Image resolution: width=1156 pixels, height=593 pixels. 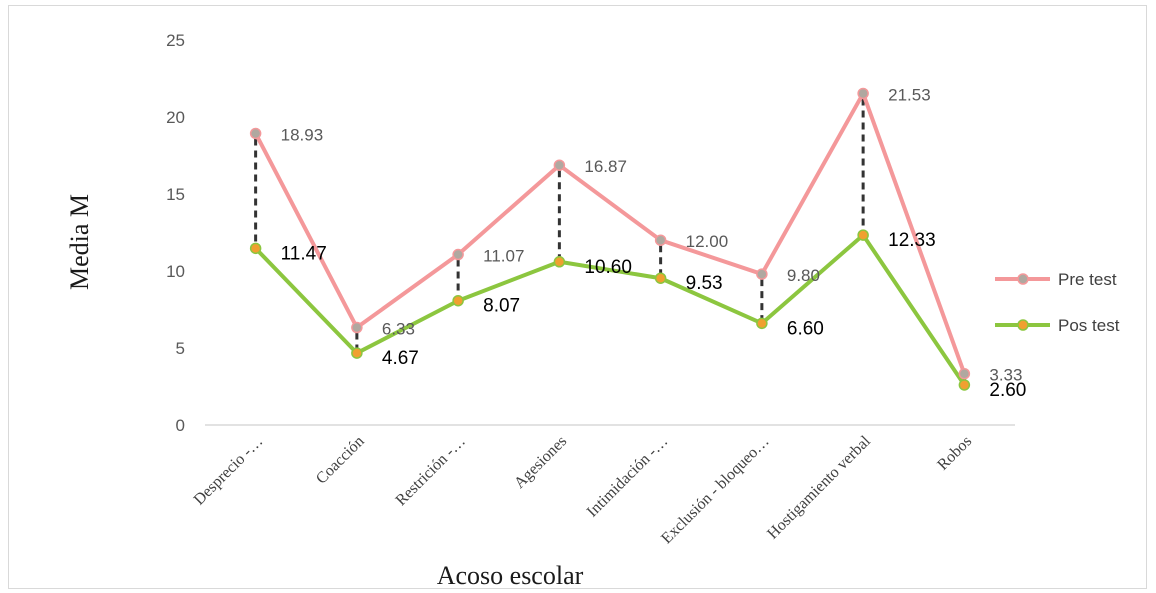 I want to click on pos-test-data-label: 11.47, so click(x=304, y=253).